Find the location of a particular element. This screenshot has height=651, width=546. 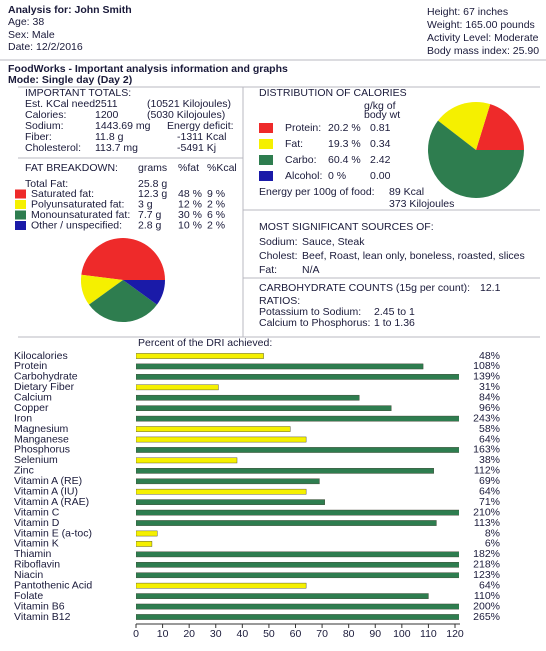

category-label: Vitamin A (RE) is located at coordinates (48, 481).